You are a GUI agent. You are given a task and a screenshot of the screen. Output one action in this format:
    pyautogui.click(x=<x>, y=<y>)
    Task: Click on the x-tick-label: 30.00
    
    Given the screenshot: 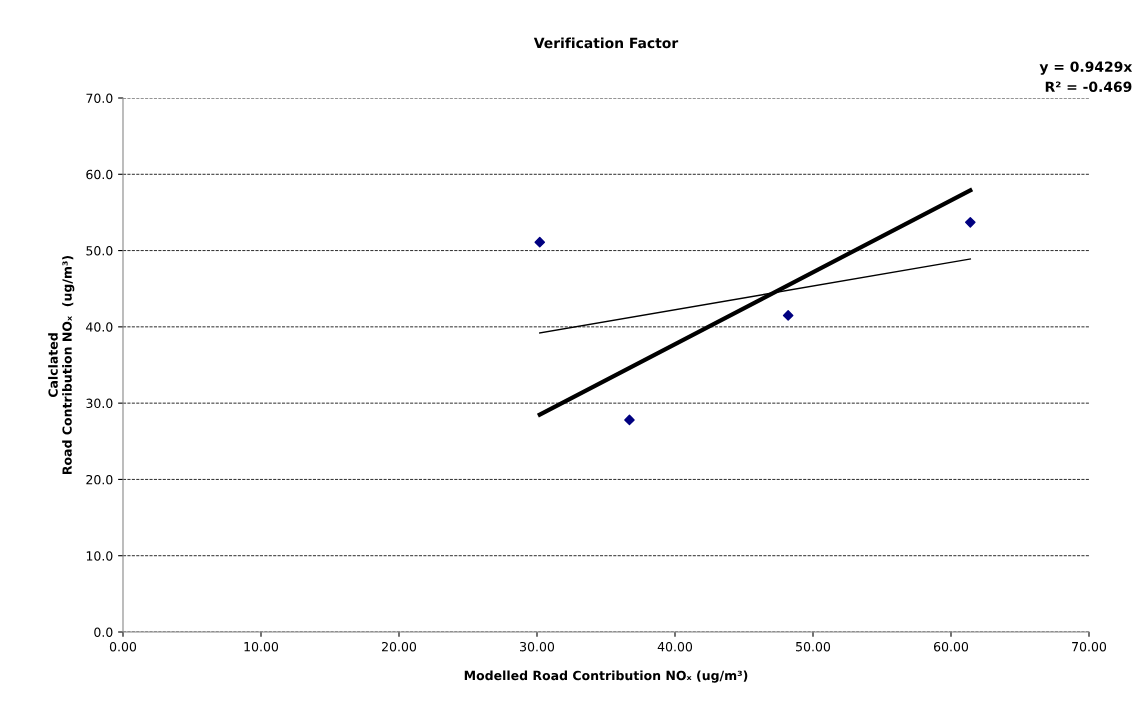 What is the action you would take?
    pyautogui.click(x=537, y=646)
    